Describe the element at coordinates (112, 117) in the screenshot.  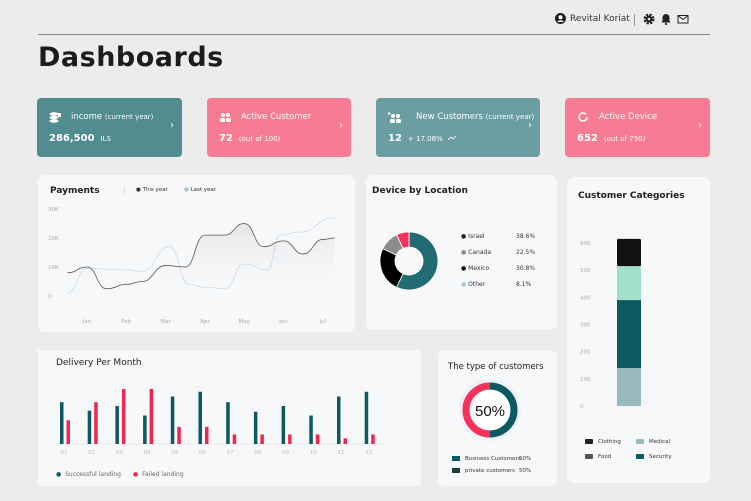
I see `card-title: income (current year)` at that location.